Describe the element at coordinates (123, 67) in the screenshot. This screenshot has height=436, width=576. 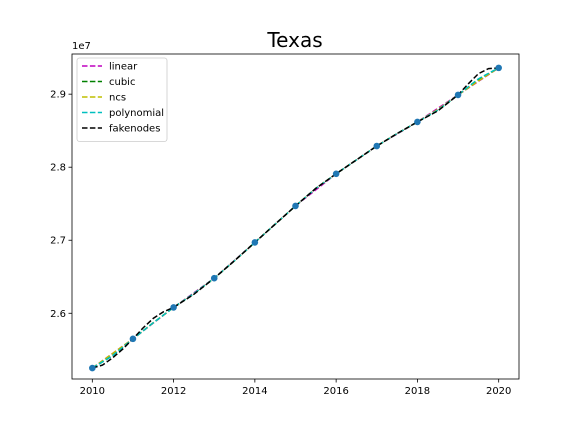
I see `legend-label: linear` at that location.